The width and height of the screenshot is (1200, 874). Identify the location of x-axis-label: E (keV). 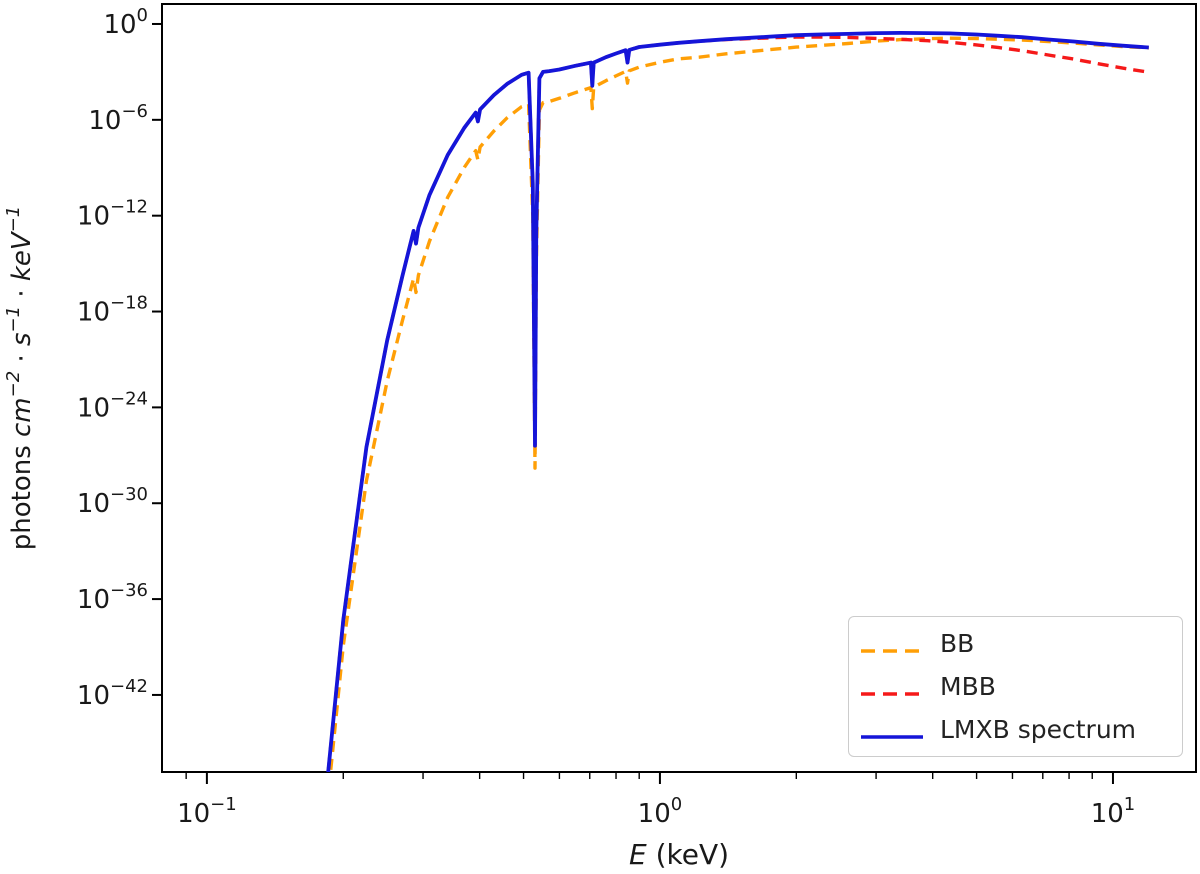
(679, 854).